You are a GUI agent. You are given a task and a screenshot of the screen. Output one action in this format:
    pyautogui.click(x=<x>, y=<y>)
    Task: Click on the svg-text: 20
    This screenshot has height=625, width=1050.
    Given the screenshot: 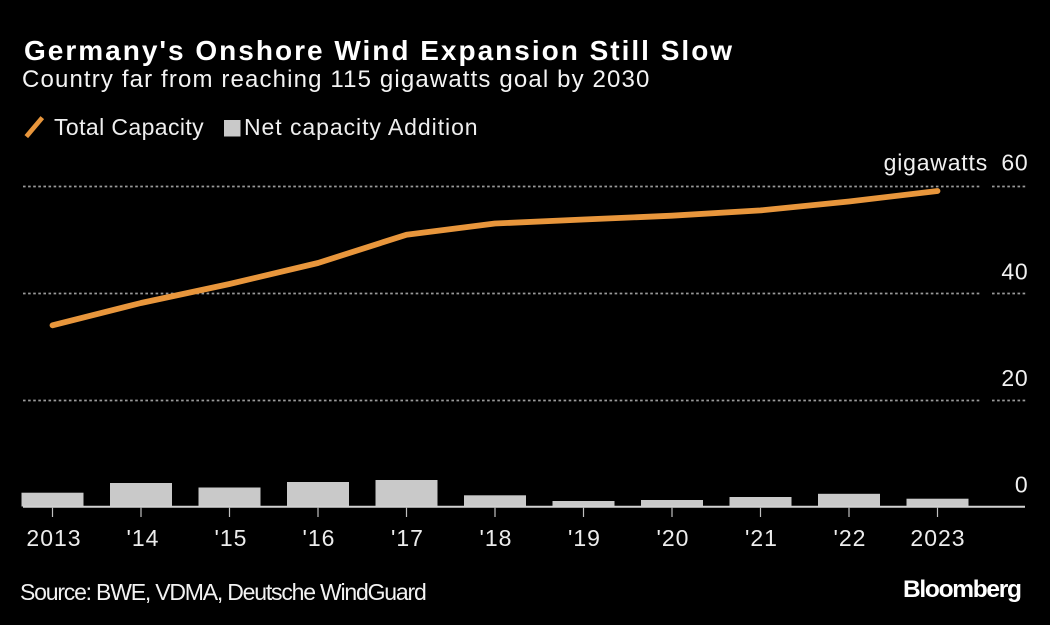 What is the action you would take?
    pyautogui.click(x=1014, y=378)
    